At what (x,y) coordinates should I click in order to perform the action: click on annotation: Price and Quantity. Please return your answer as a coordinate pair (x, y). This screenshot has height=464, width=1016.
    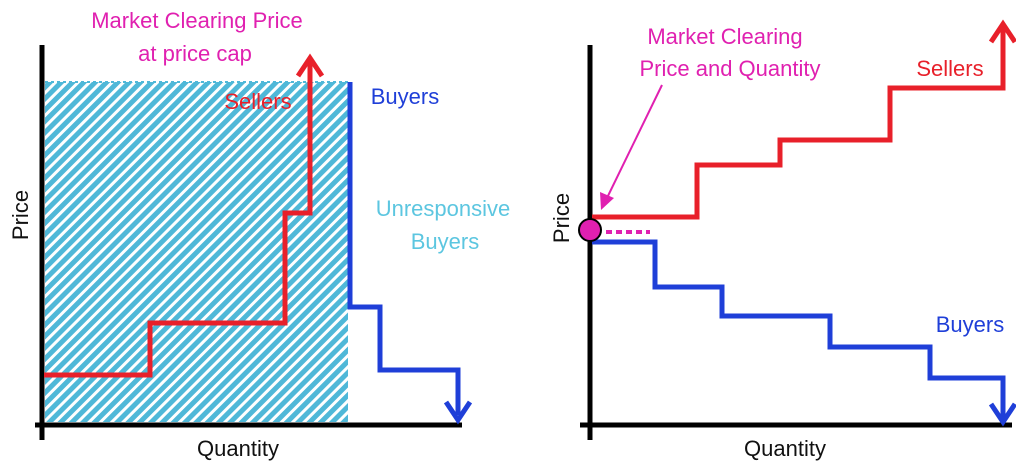
    Looking at the image, I should click on (730, 68).